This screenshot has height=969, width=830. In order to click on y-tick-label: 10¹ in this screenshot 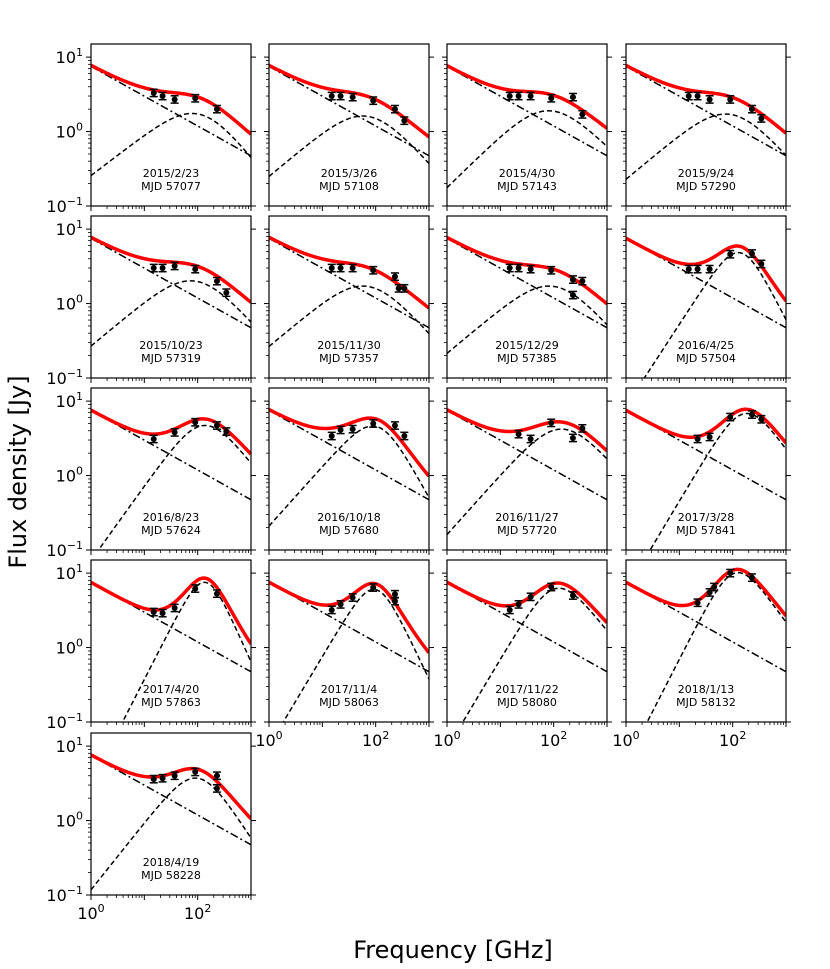, I will do `click(69, 56)`.